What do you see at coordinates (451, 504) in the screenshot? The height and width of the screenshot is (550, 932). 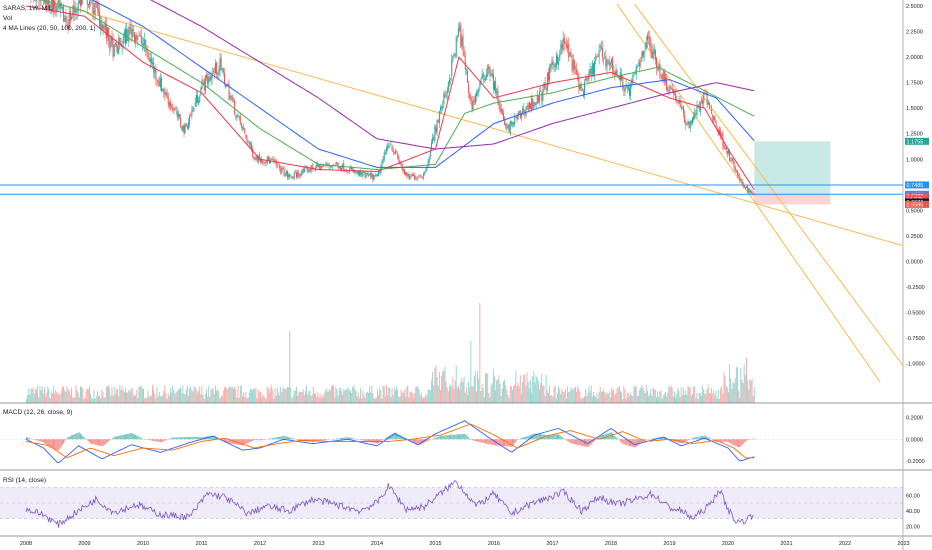 I see `rsi-pane` at bounding box center [451, 504].